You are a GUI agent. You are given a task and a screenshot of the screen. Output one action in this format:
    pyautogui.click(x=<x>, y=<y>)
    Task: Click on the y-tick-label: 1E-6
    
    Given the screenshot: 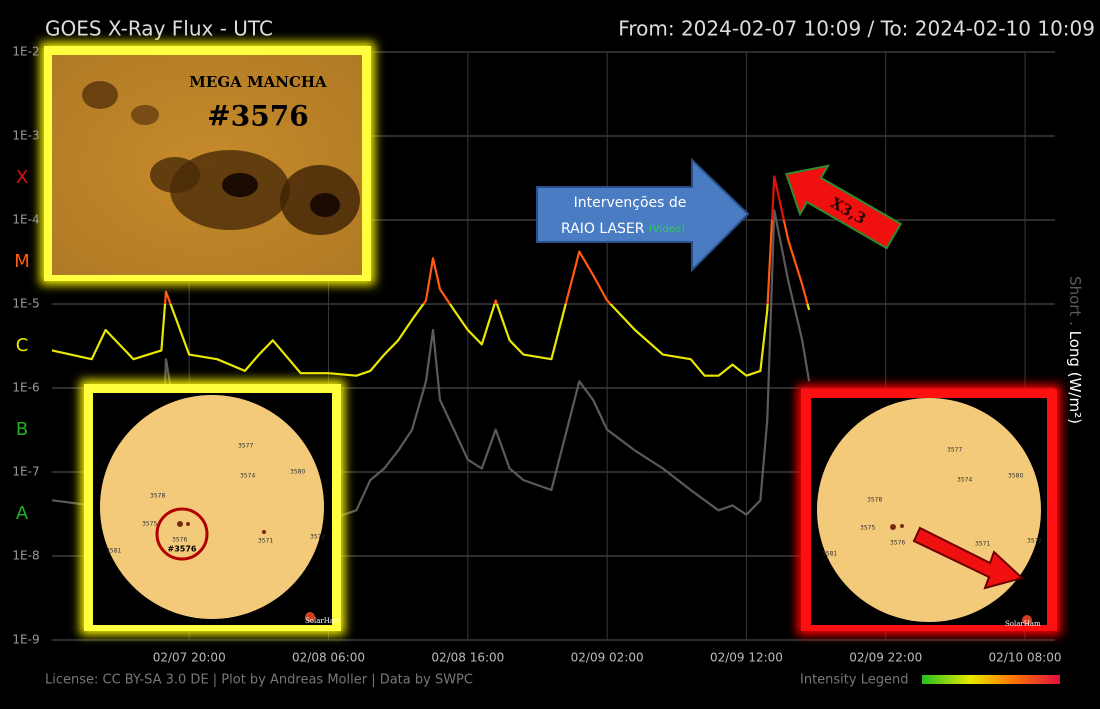 What is the action you would take?
    pyautogui.click(x=25, y=388)
    